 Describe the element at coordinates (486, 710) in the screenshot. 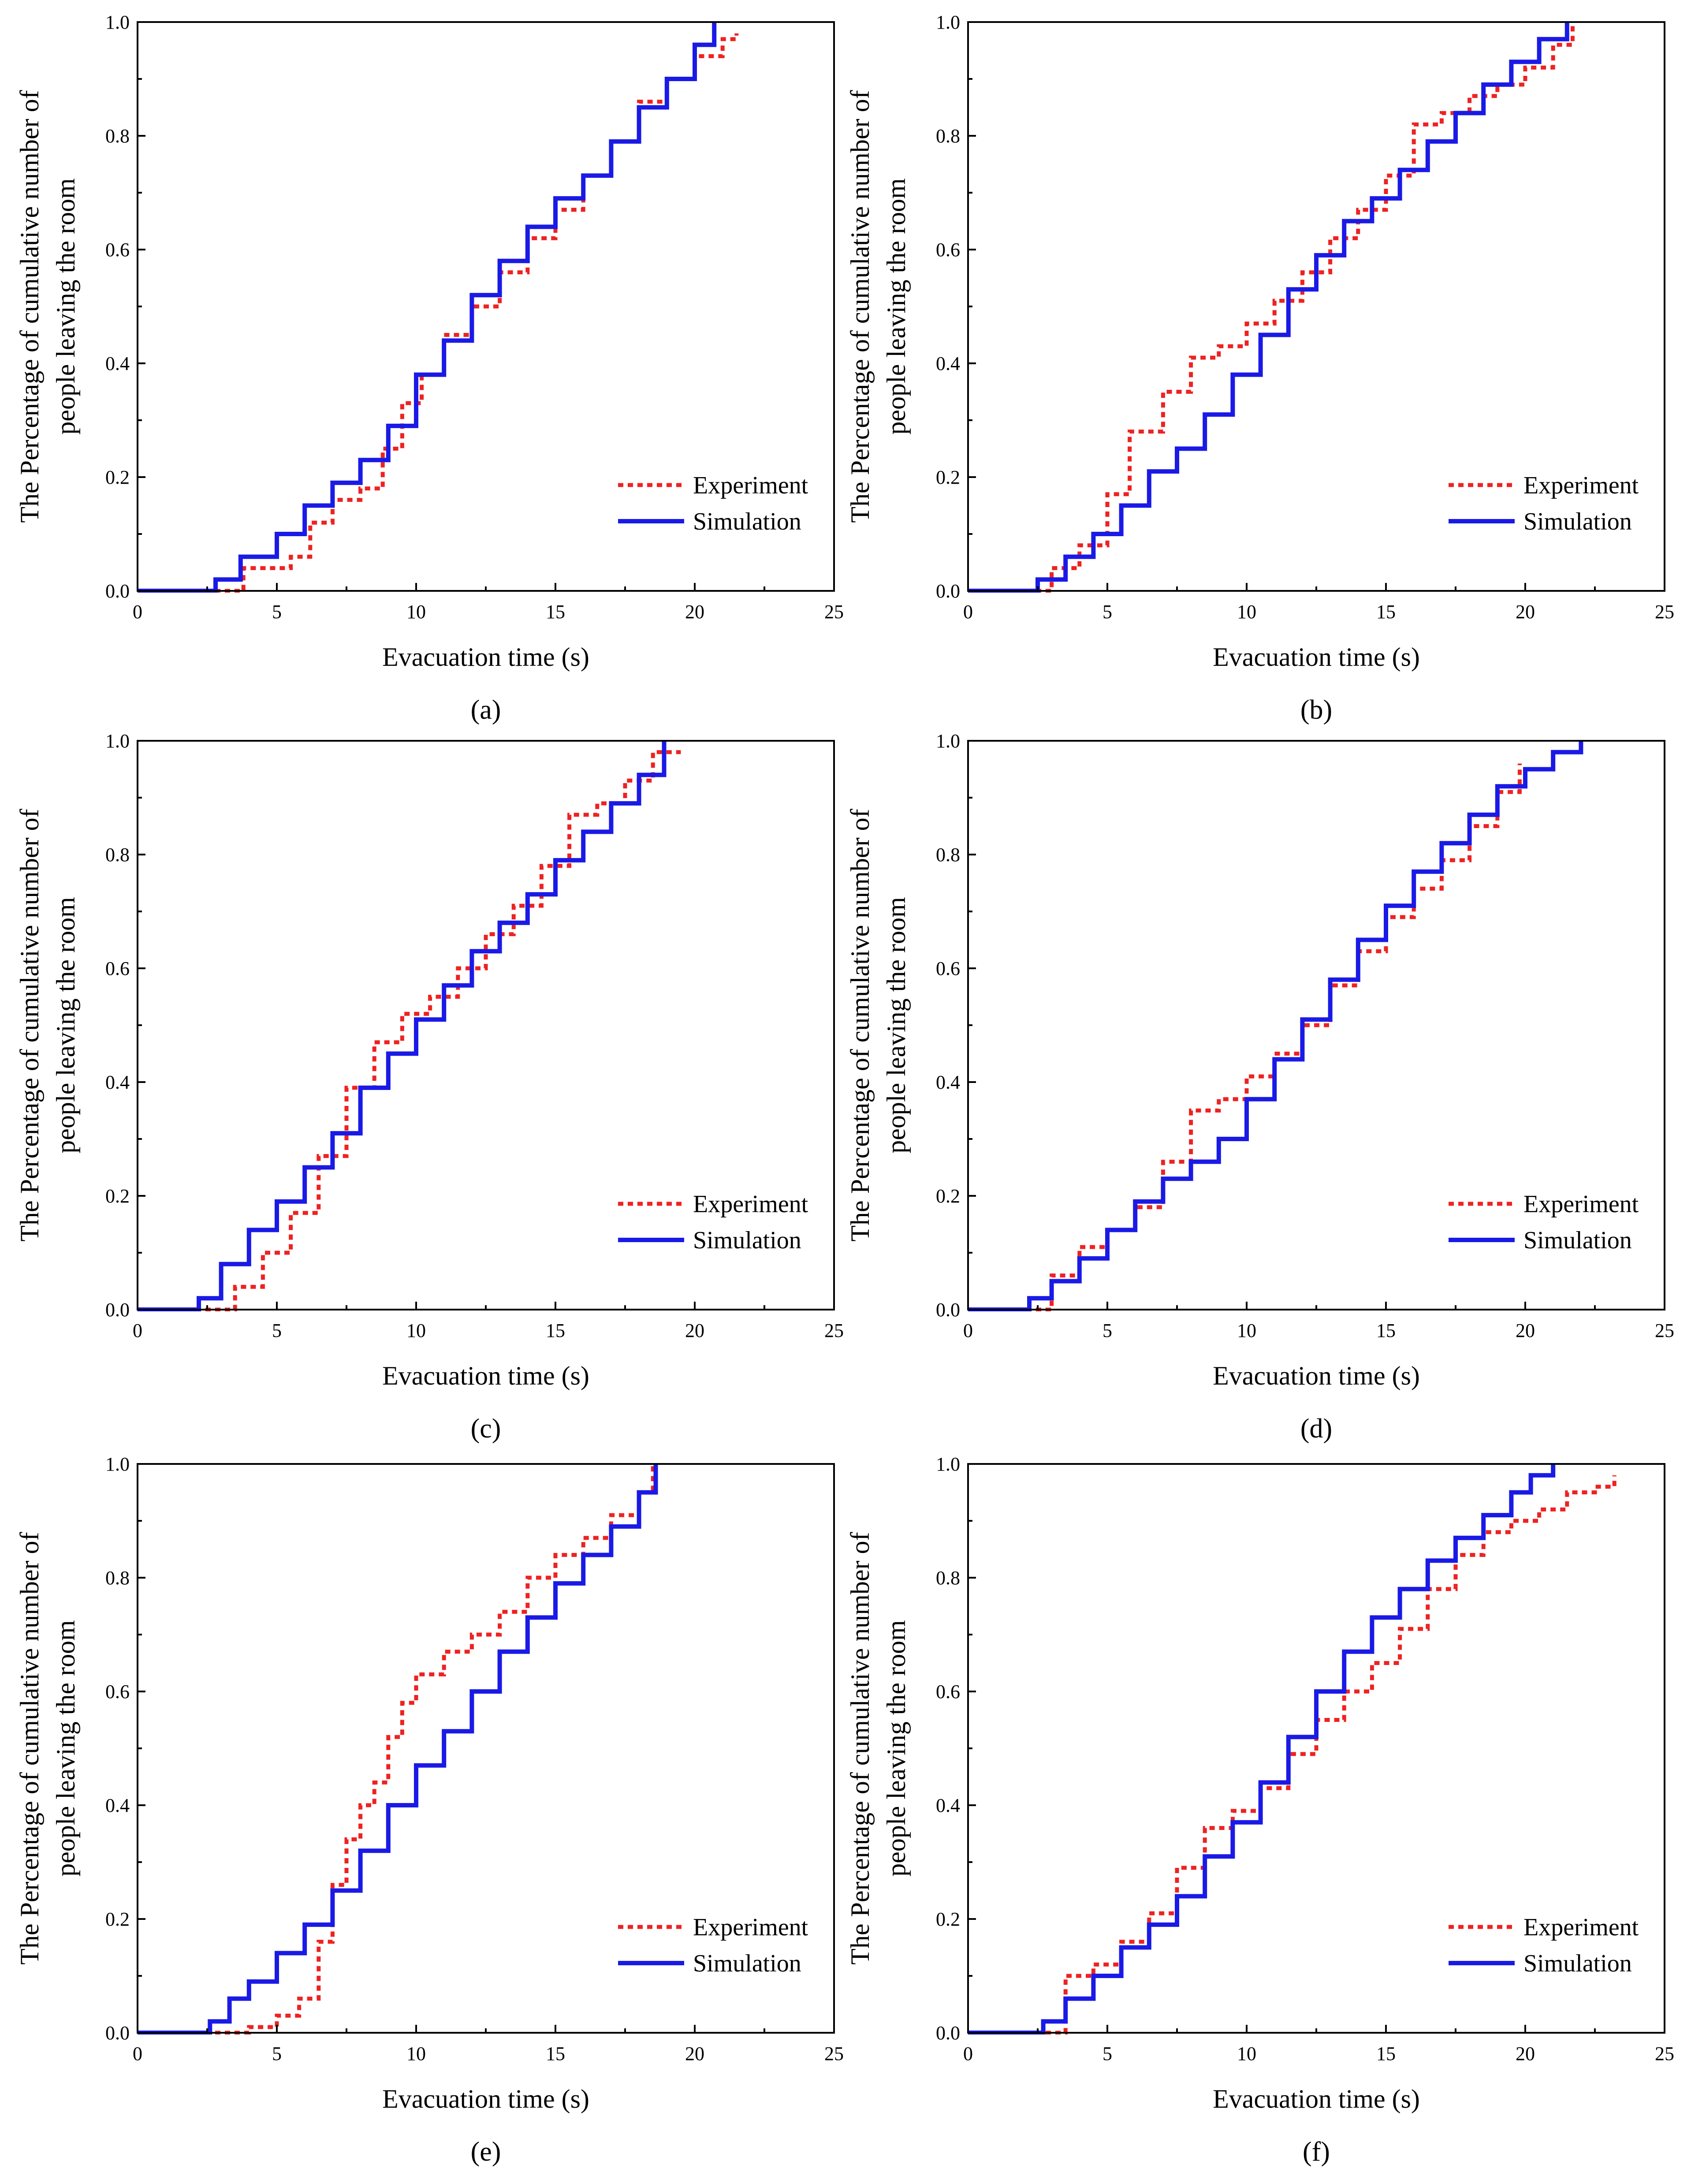

I see `panel-label: (a)` at that location.